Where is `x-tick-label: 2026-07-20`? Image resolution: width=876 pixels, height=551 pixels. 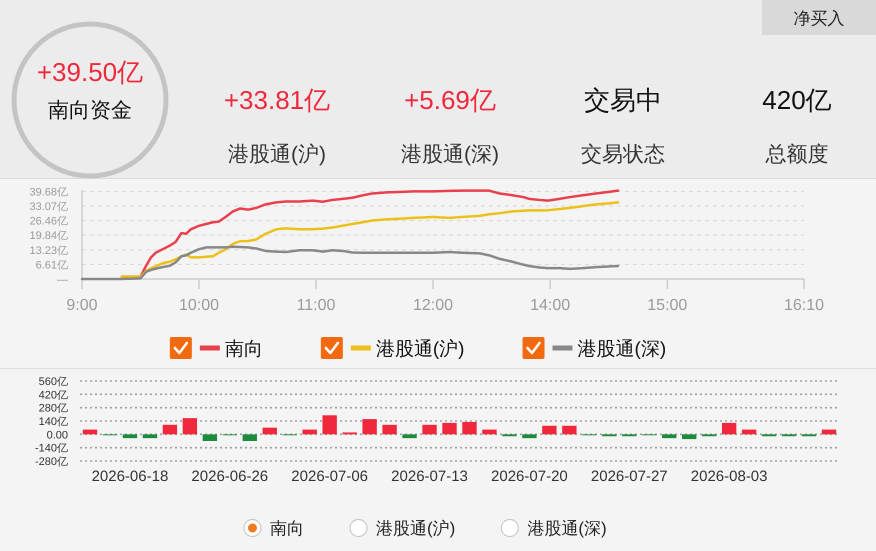
x-tick-label: 2026-07-20 is located at coordinates (529, 476).